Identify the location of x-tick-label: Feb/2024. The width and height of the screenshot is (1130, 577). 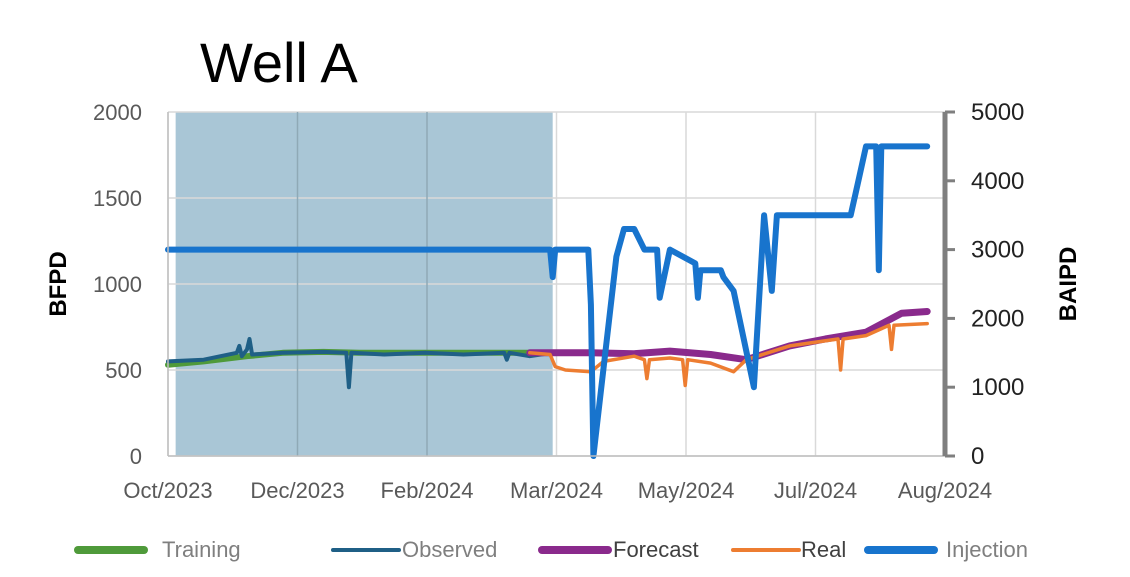
(427, 490).